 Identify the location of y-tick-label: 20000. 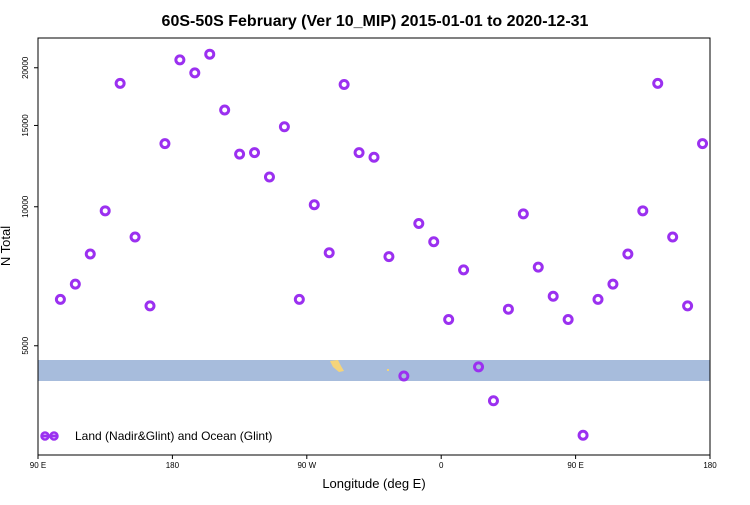
(25, 67).